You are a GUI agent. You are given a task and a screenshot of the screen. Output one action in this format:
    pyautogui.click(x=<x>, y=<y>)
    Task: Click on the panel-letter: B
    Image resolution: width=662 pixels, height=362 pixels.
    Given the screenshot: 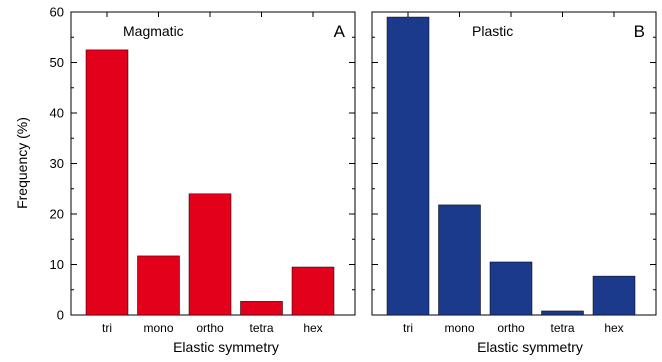 What is the action you would take?
    pyautogui.click(x=639, y=31)
    